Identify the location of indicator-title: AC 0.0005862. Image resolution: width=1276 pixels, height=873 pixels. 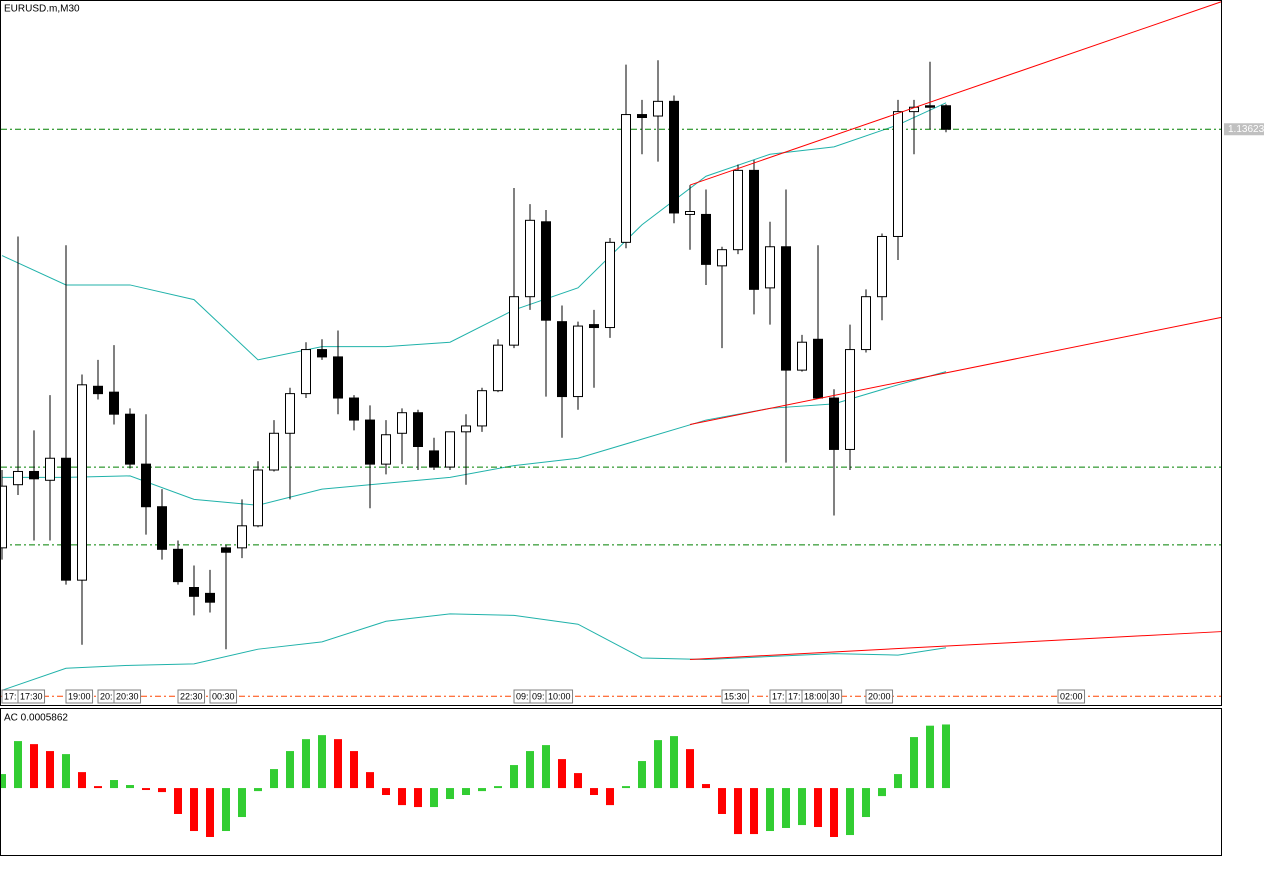
(36, 718).